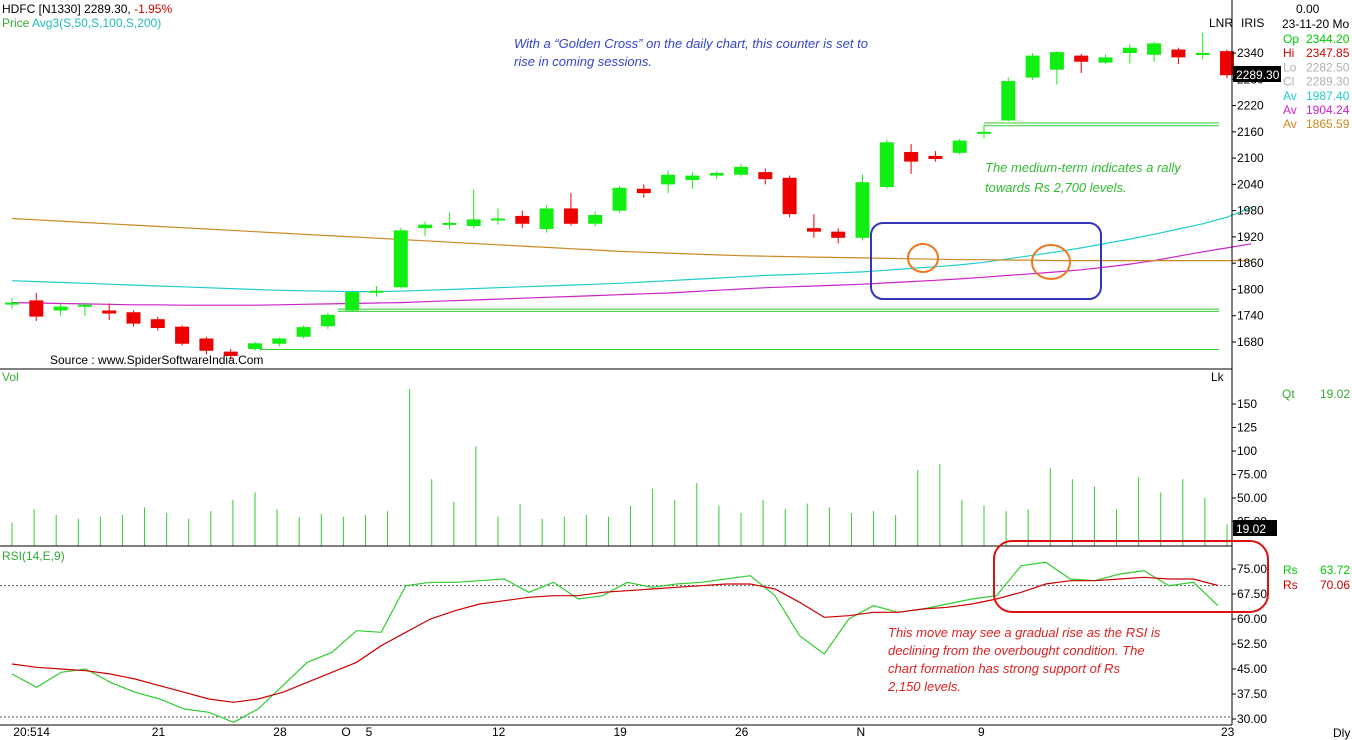  Describe the element at coordinates (33, 556) in the screenshot. I see `rsi-label: RSI(14,E,9)` at that location.